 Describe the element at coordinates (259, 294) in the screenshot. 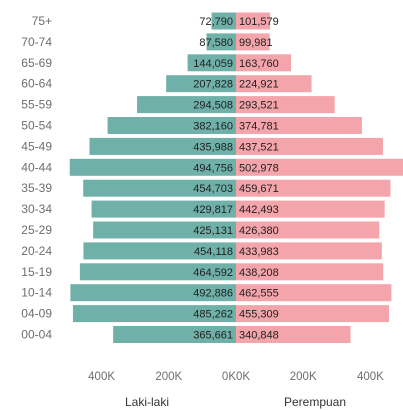

I see `value-label-female: 462,555` at that location.